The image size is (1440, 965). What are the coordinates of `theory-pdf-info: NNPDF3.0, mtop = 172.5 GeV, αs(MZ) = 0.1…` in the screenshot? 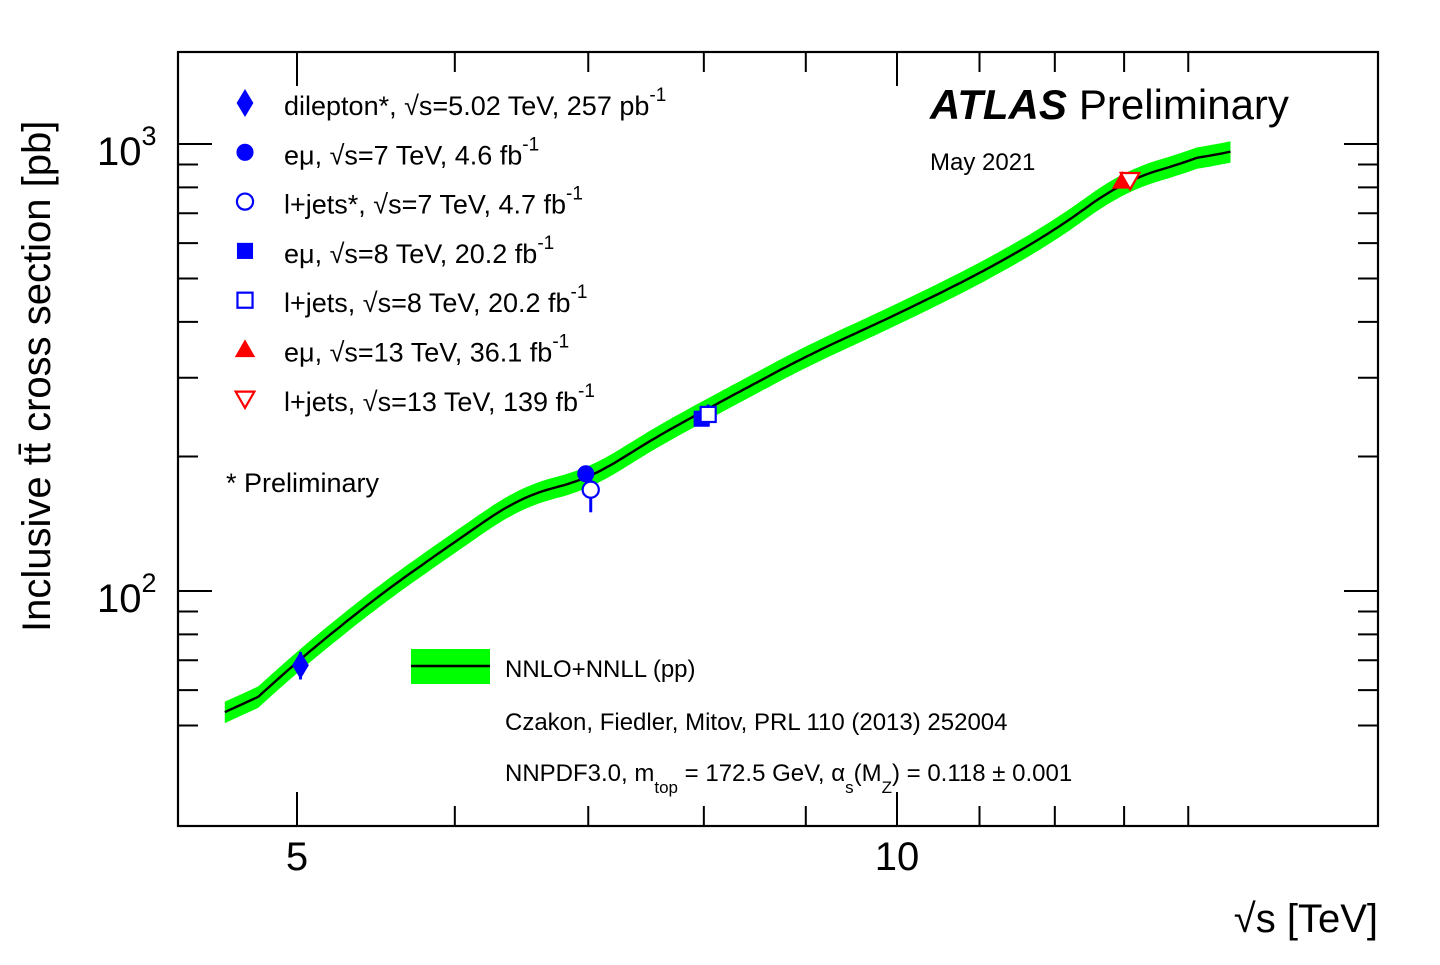 It's located at (788, 778).